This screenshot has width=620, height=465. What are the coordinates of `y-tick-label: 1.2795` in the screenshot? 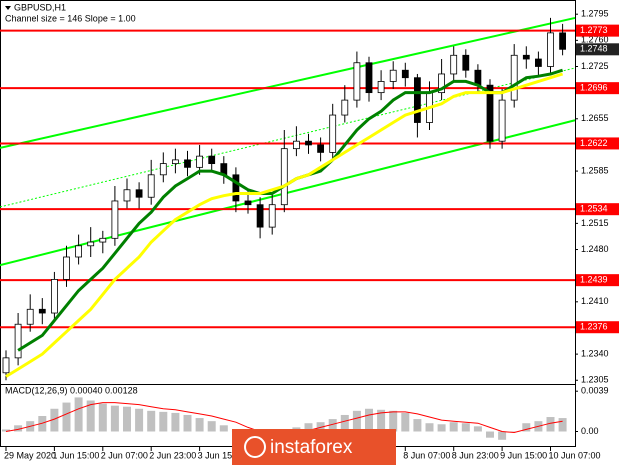 It's located at (595, 14).